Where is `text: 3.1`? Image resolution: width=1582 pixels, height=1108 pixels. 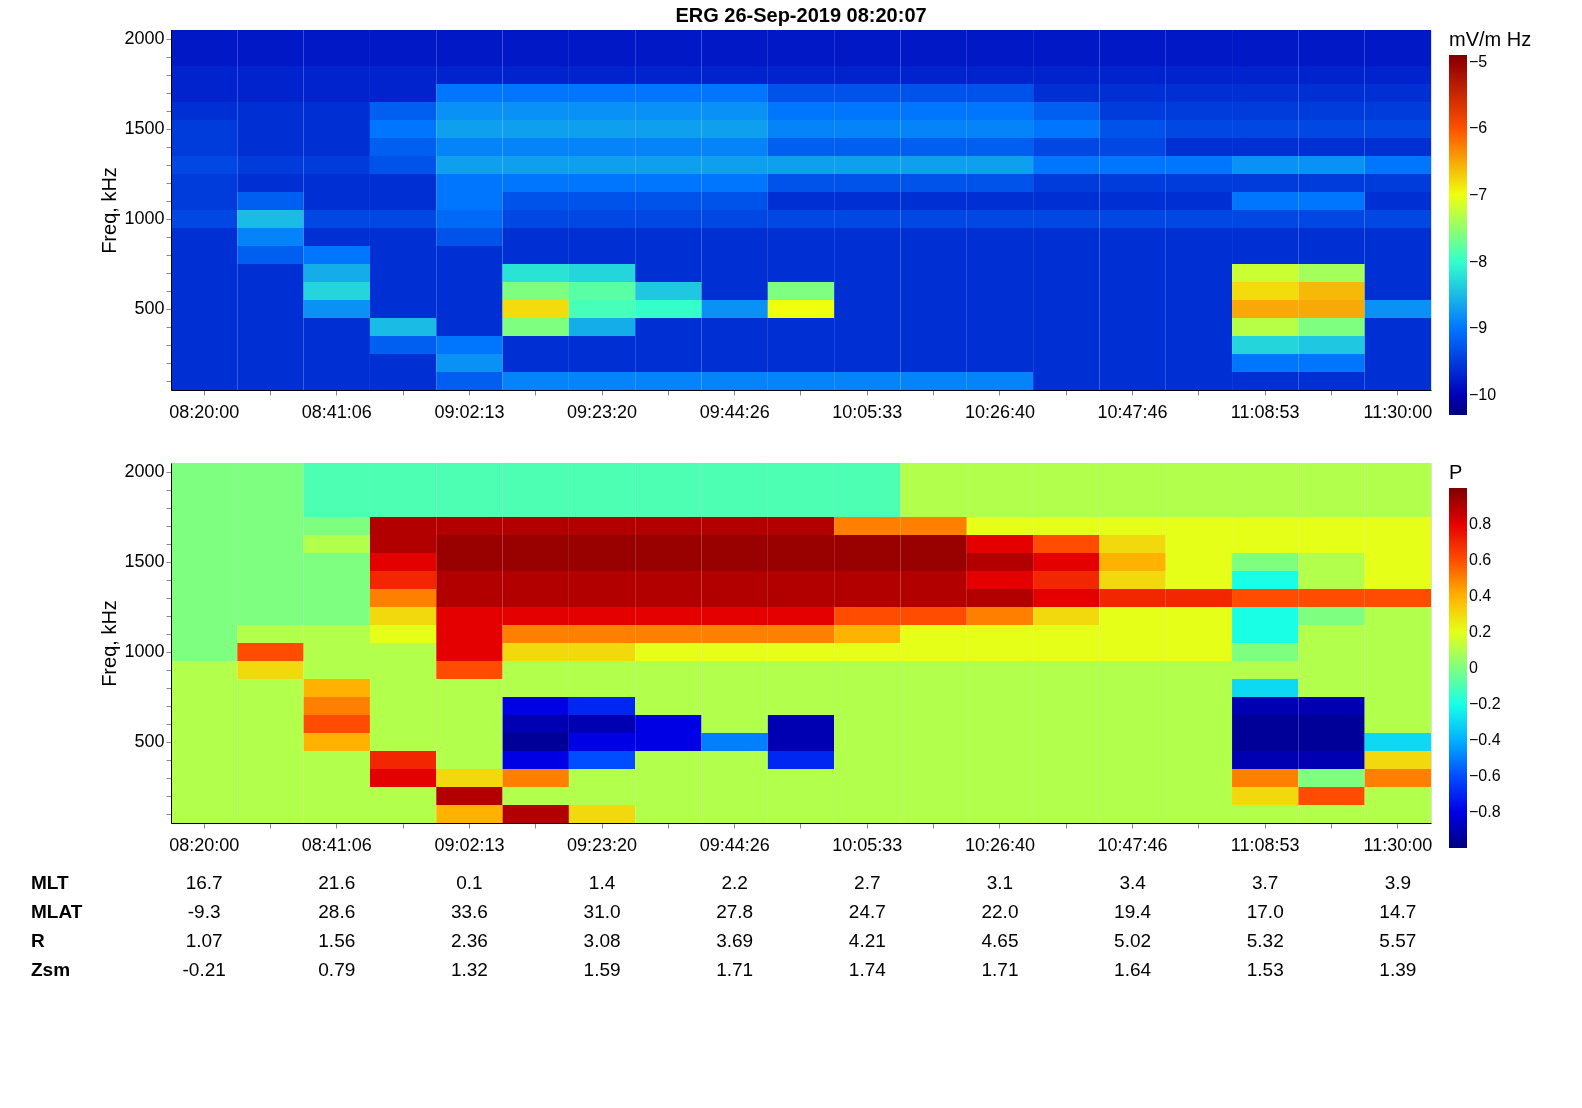 text: 3.1 is located at coordinates (1000, 882).